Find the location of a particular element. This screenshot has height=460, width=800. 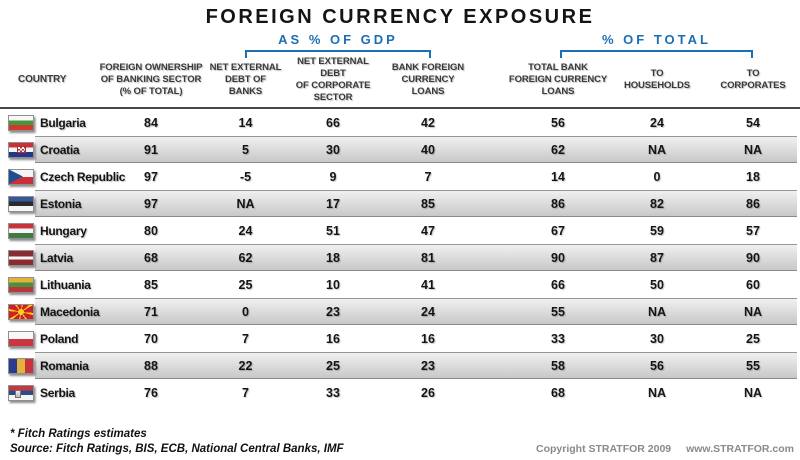

value-net-external-debt-corporate: 51 is located at coordinates (333, 230).